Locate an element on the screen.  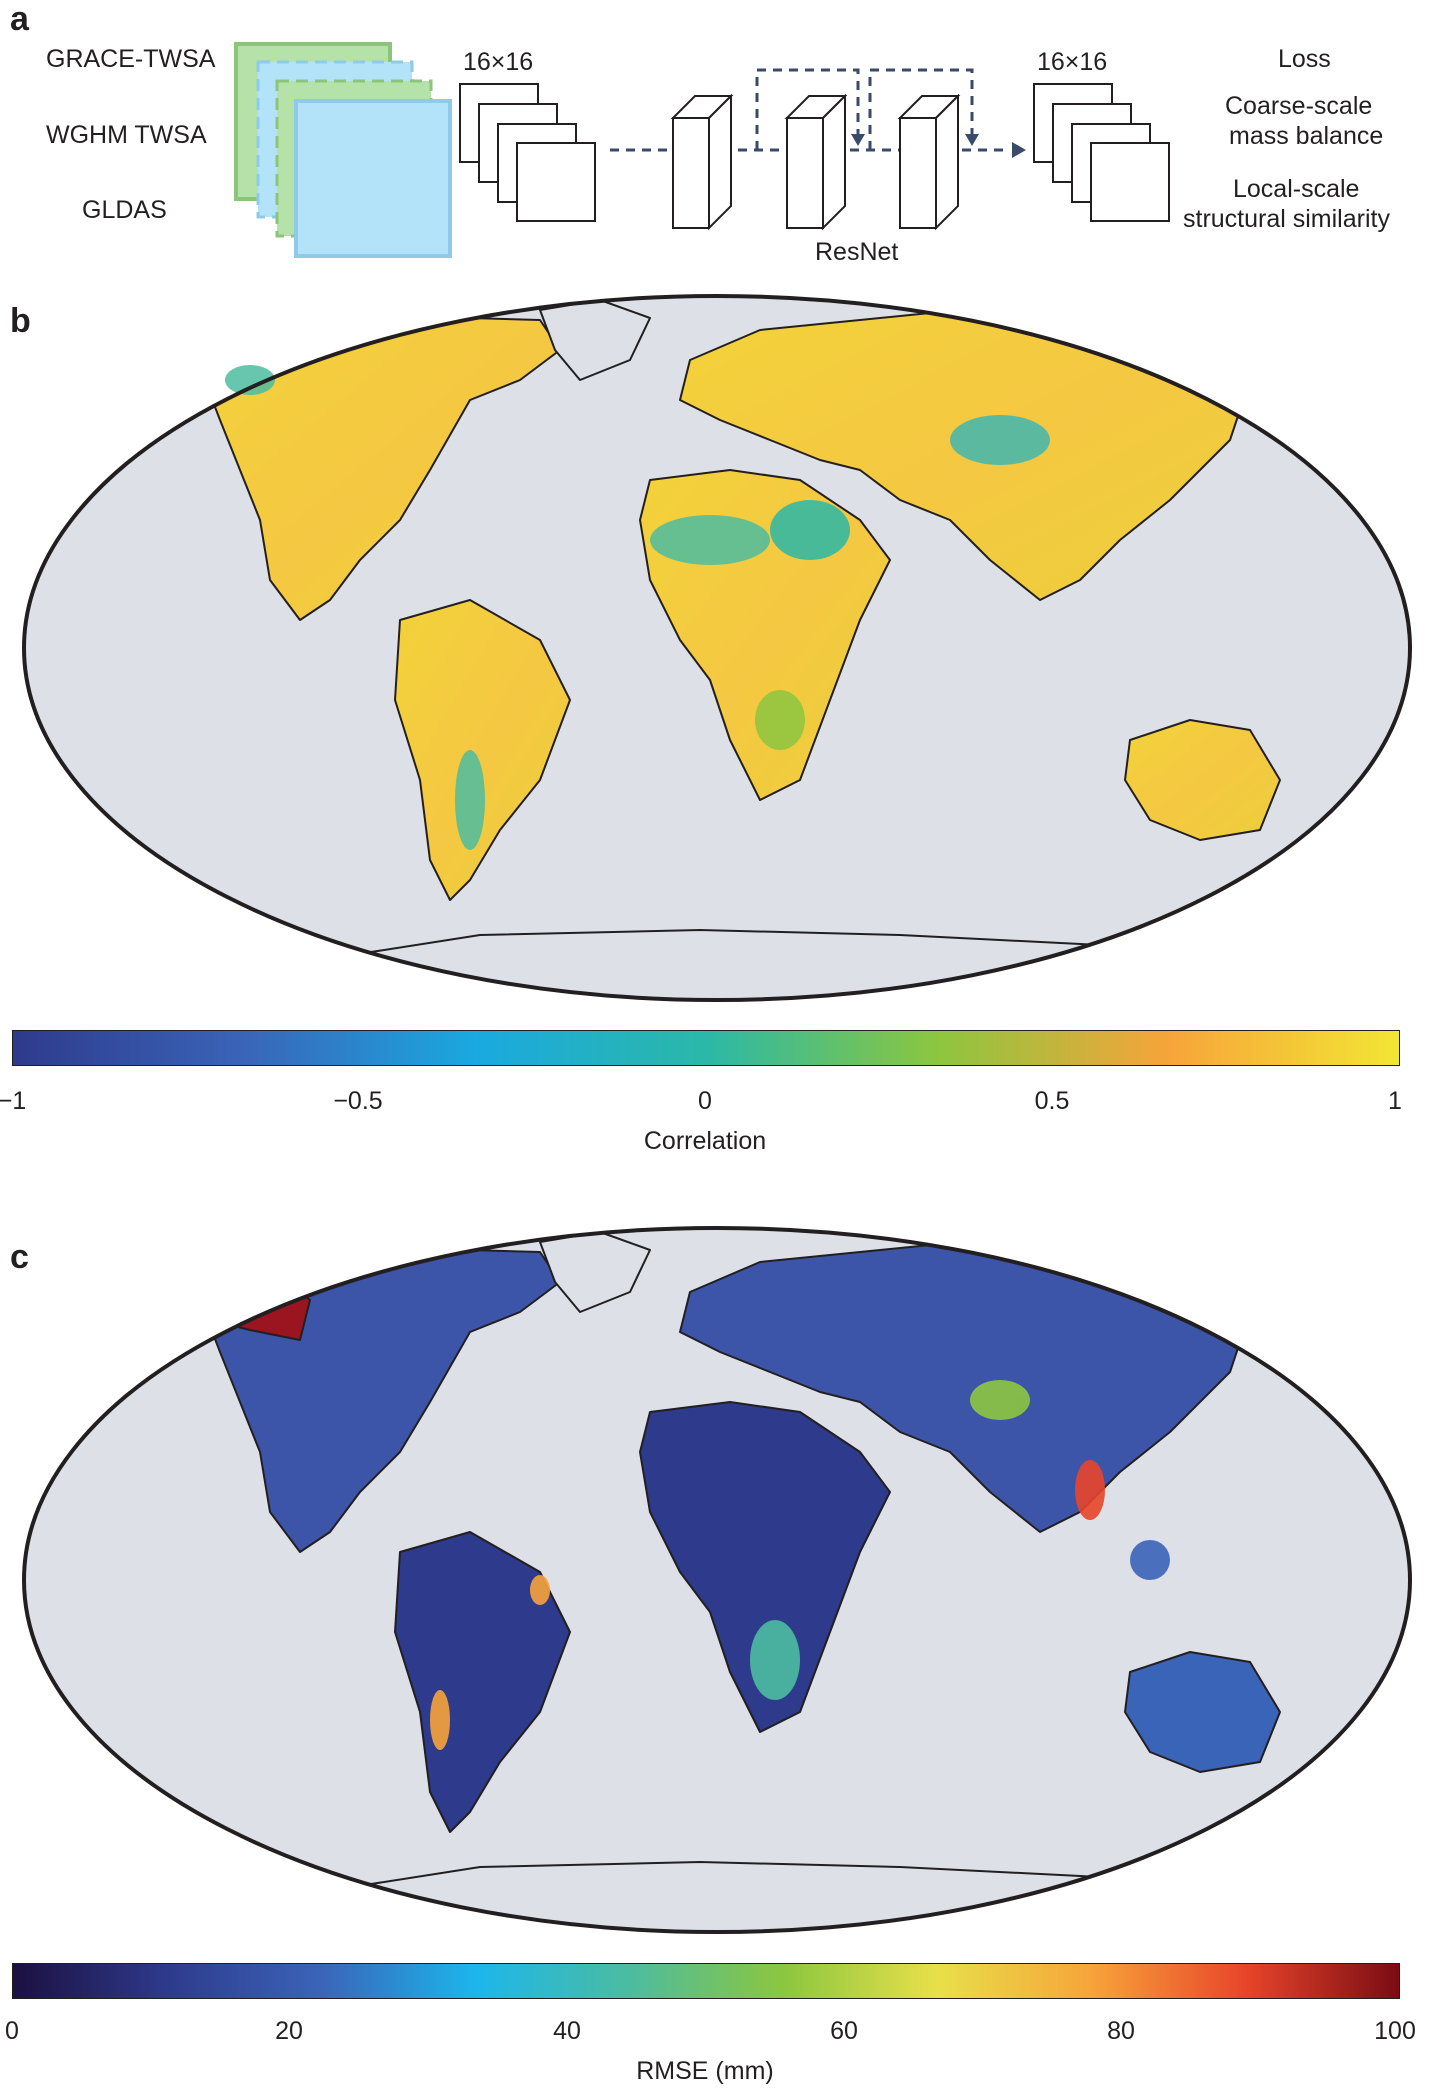
grid-size-output-label: 16×16 is located at coordinates (1072, 62).